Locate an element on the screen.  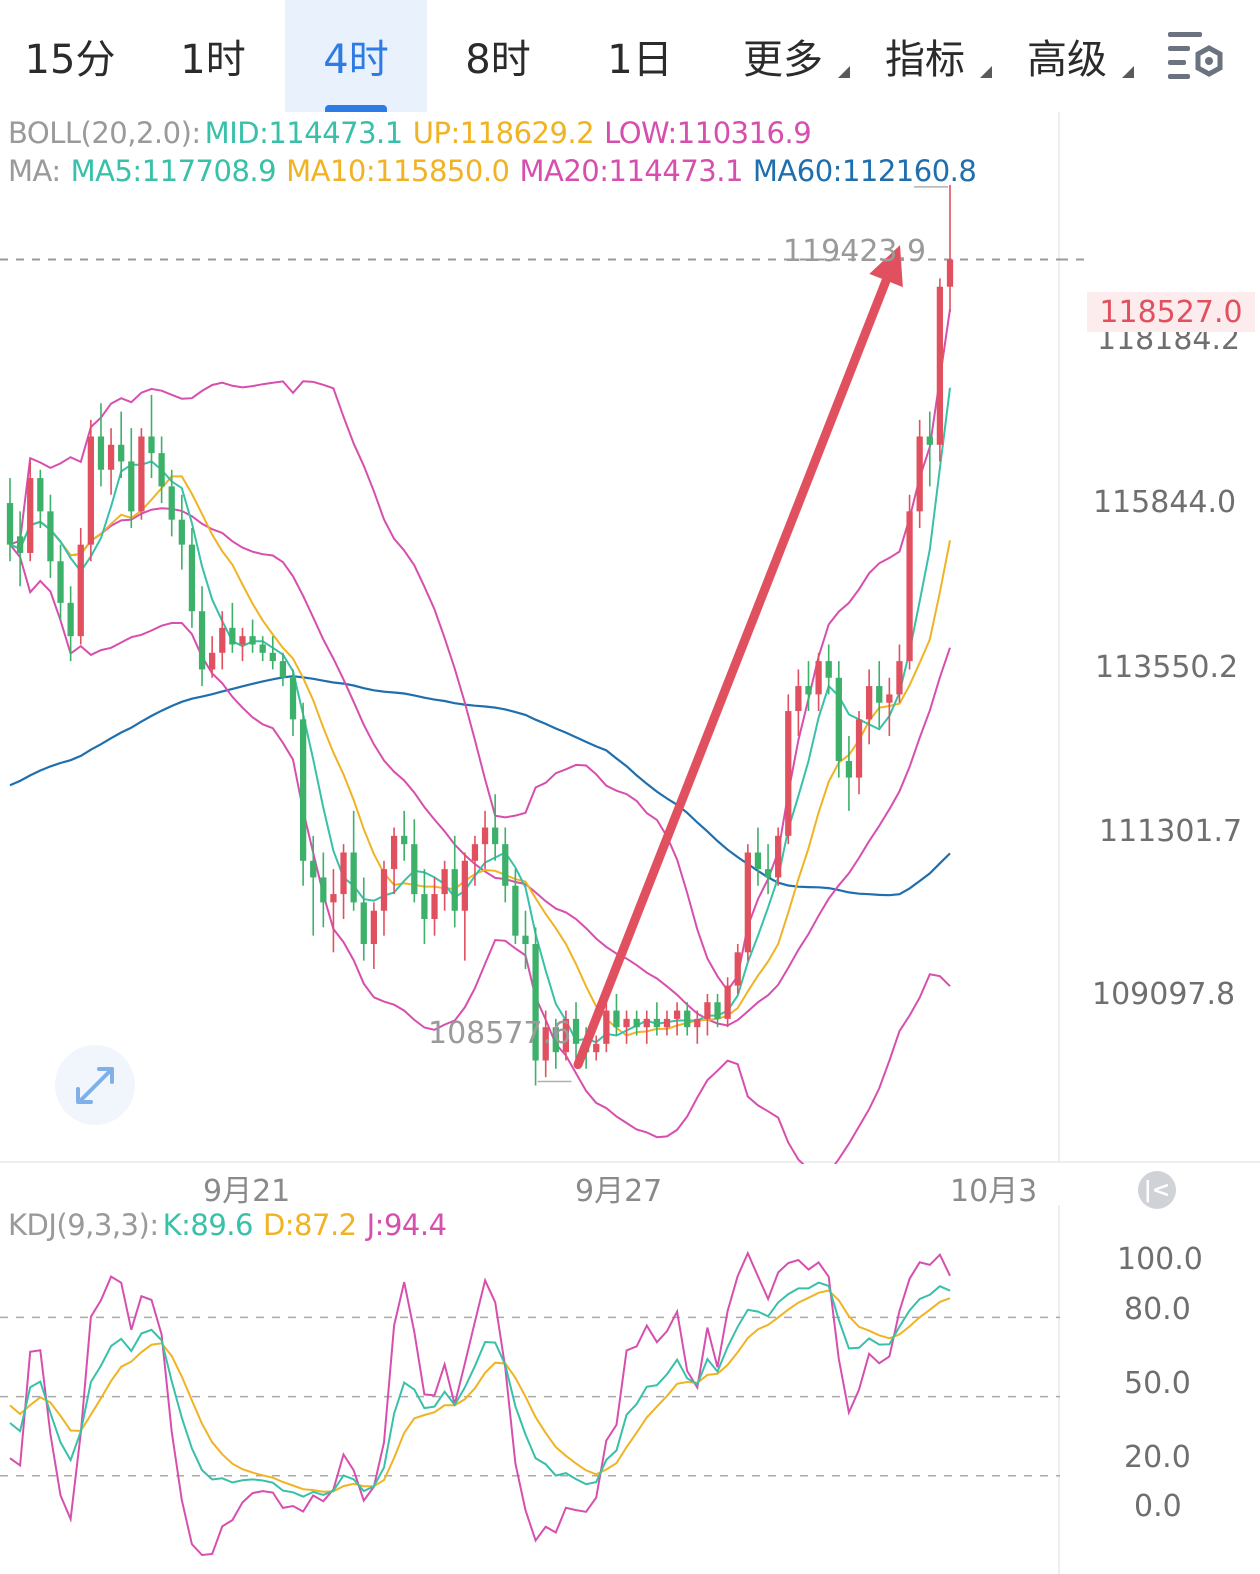
kdj-axis-label: 80.0 is located at coordinates (1157, 1309).